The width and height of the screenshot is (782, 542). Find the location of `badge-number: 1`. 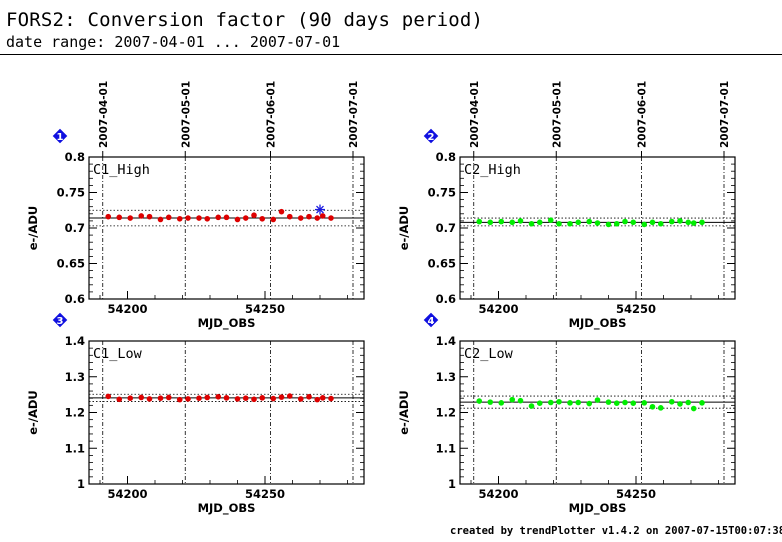

badge-number: 1 is located at coordinates (60, 137).